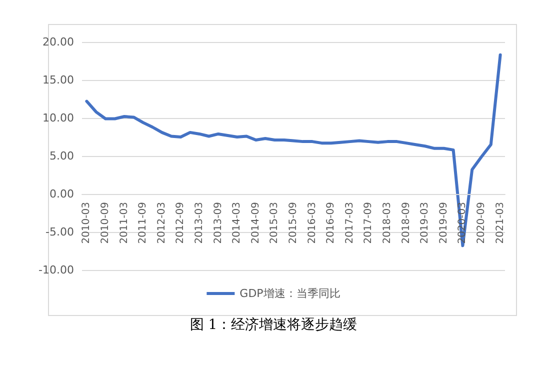 This screenshot has height=379, width=547. I want to click on x-tick-label: 2010-03, so click(86, 223).